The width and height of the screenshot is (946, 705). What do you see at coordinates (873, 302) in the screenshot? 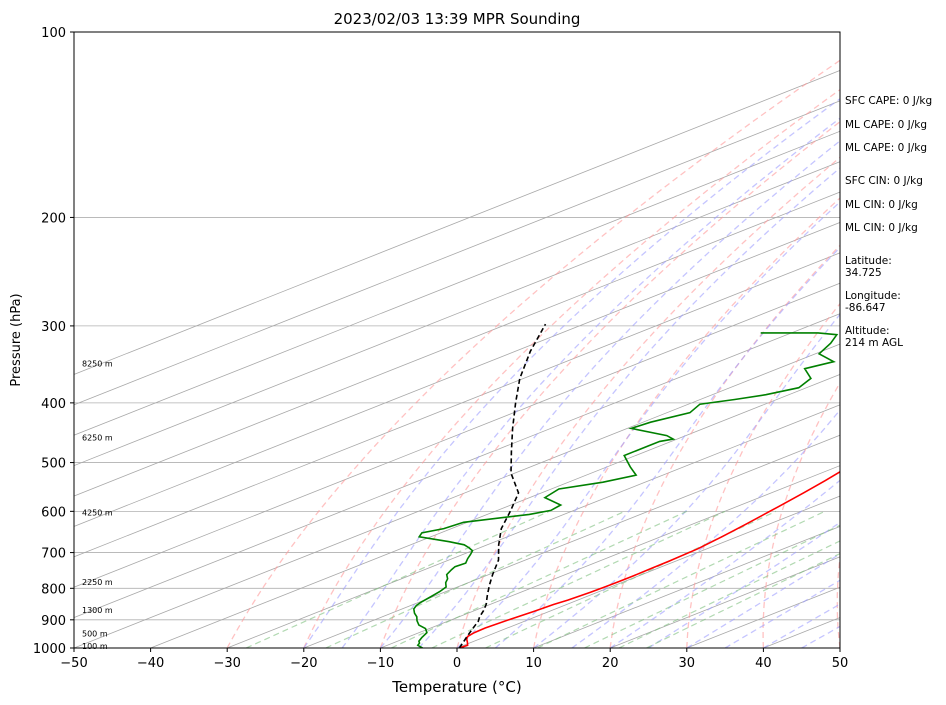
I see `info-line: Longitude: -86.647` at bounding box center [873, 302].